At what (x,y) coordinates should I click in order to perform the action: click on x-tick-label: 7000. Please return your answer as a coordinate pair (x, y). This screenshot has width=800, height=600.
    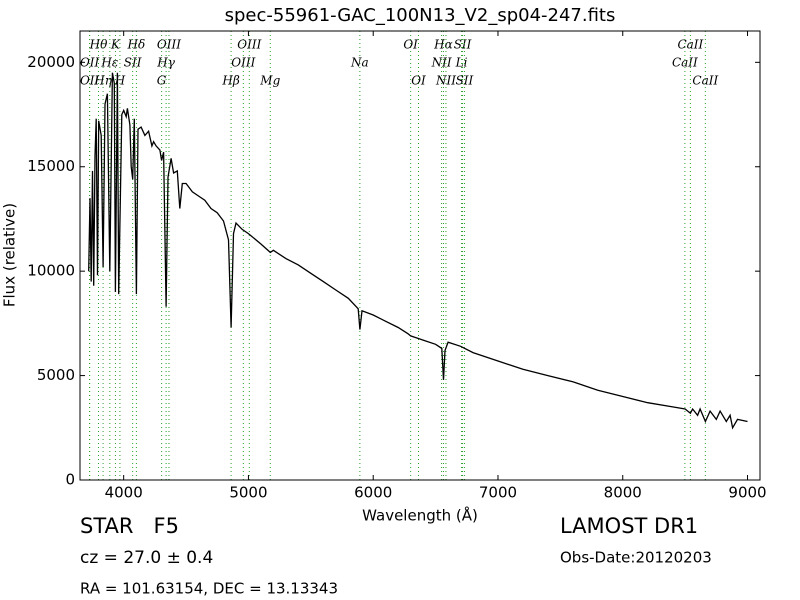
    Looking at the image, I should click on (498, 493).